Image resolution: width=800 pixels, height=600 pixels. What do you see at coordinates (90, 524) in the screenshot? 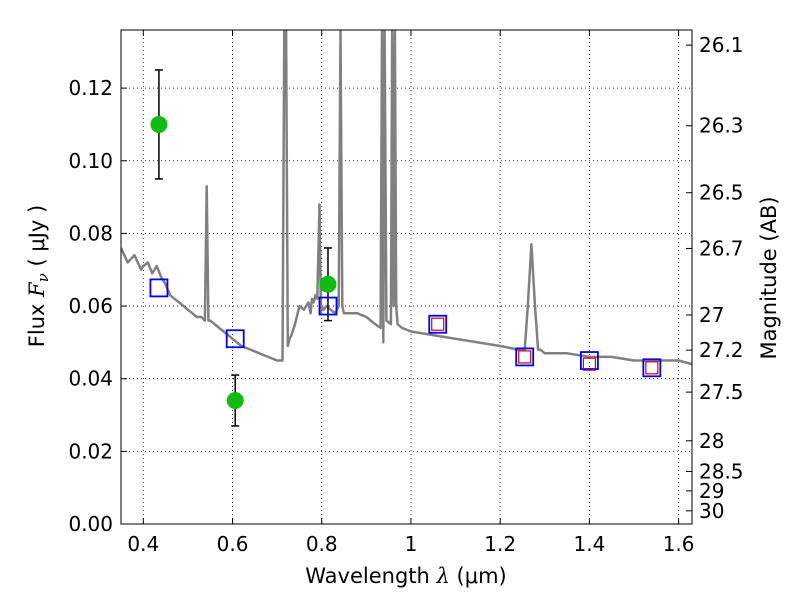
I see `y-tick-label: 0.00` at bounding box center [90, 524].